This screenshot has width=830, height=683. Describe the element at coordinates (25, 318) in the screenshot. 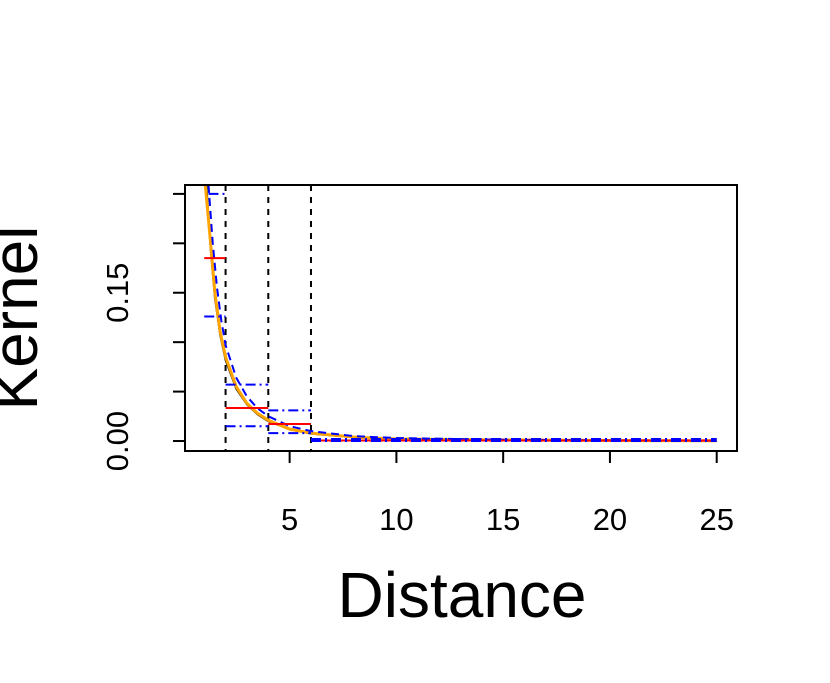

I see `y-axis-title: Kernel` at that location.